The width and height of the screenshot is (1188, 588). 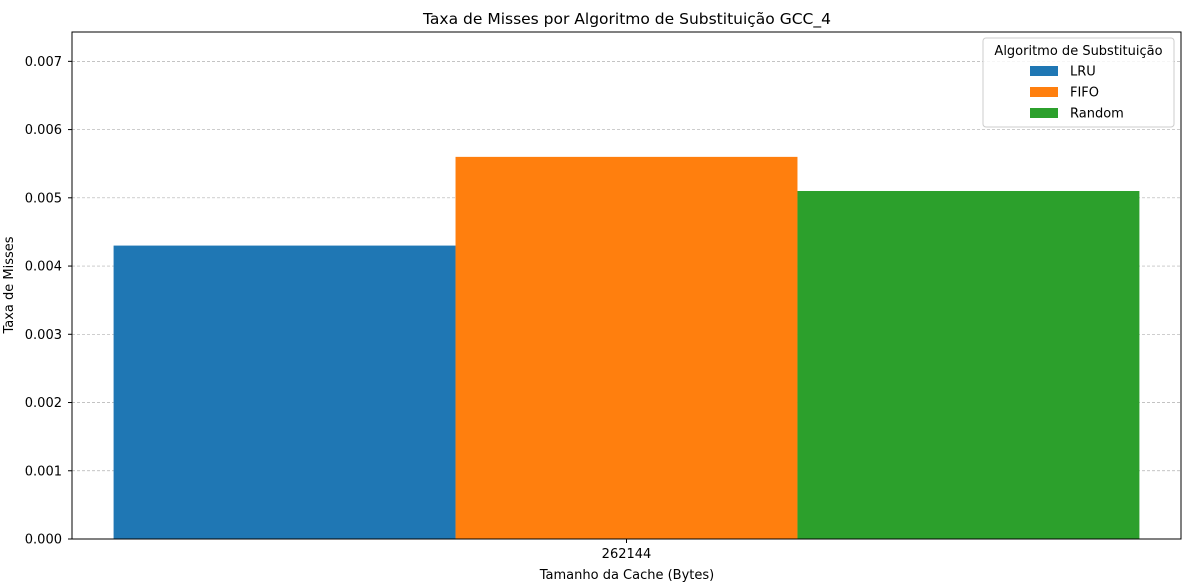 What do you see at coordinates (626, 575) in the screenshot?
I see `x-axis-title: Tamanho da Cache (Bytes)` at bounding box center [626, 575].